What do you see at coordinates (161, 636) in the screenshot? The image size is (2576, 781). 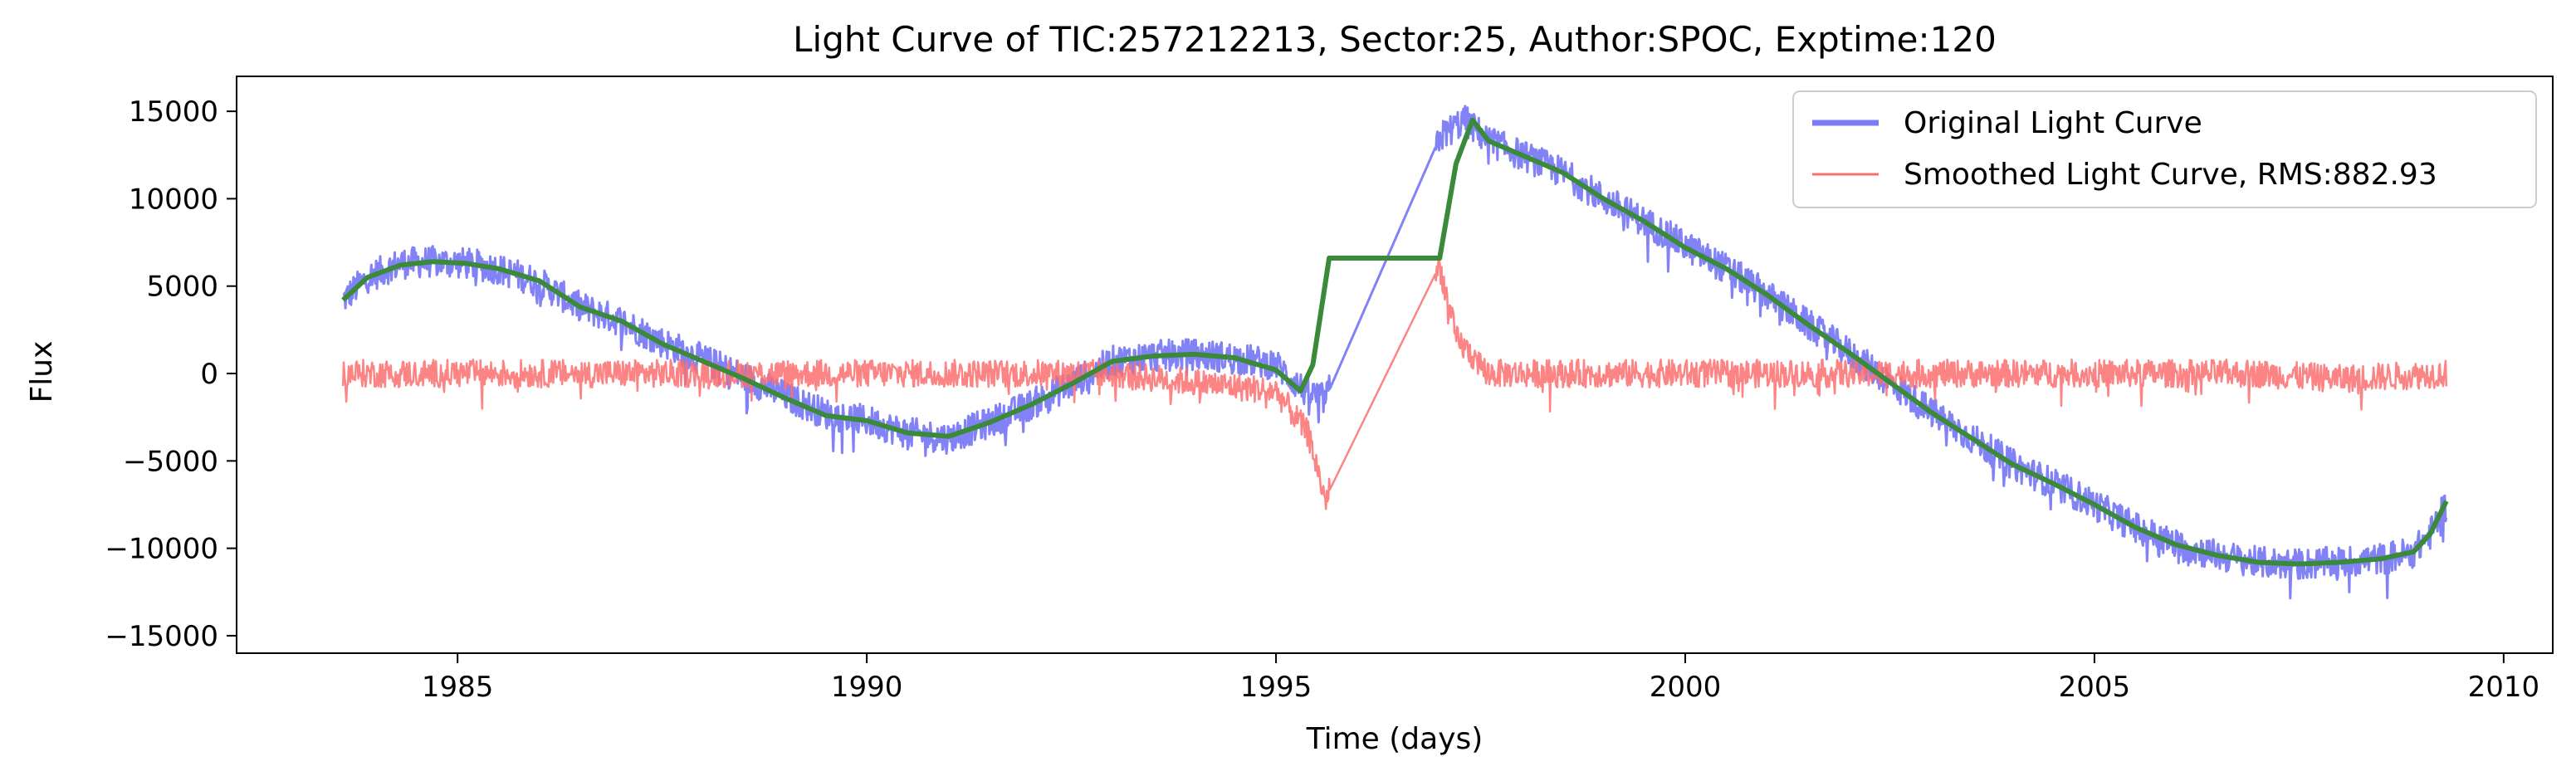 I see `y-tick-label: −15000` at bounding box center [161, 636].